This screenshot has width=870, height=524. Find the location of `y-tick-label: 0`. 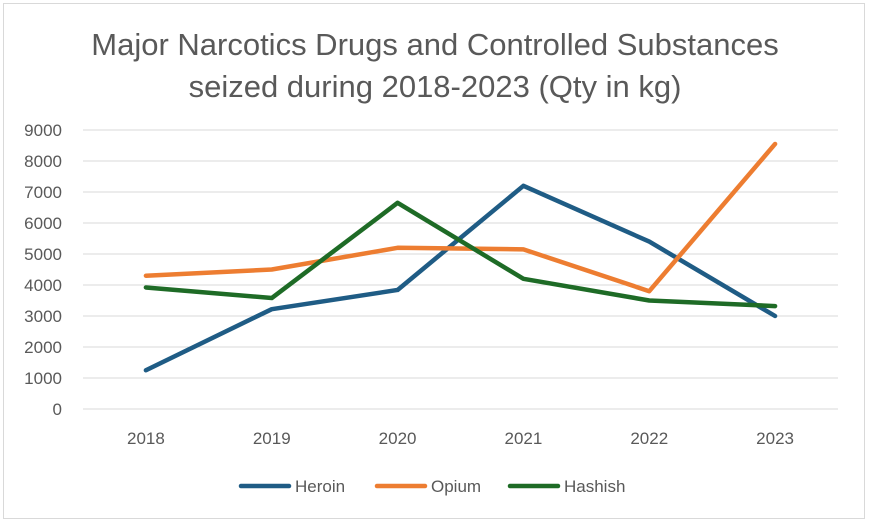

y-tick-label: 0 is located at coordinates (57, 409).